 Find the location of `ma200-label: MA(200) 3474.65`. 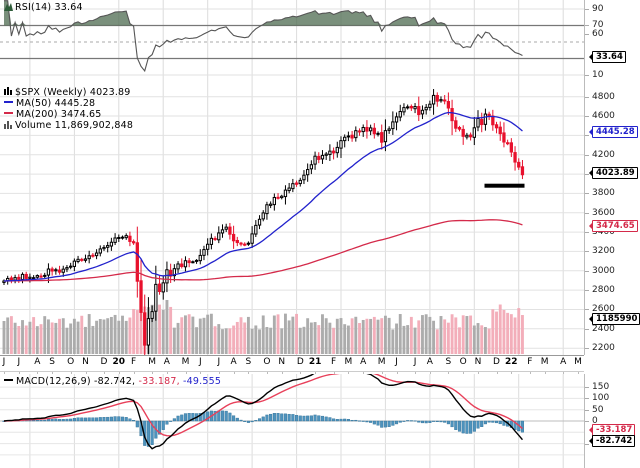

ma200-label: MA(200) 3474.65 is located at coordinates (59, 114).